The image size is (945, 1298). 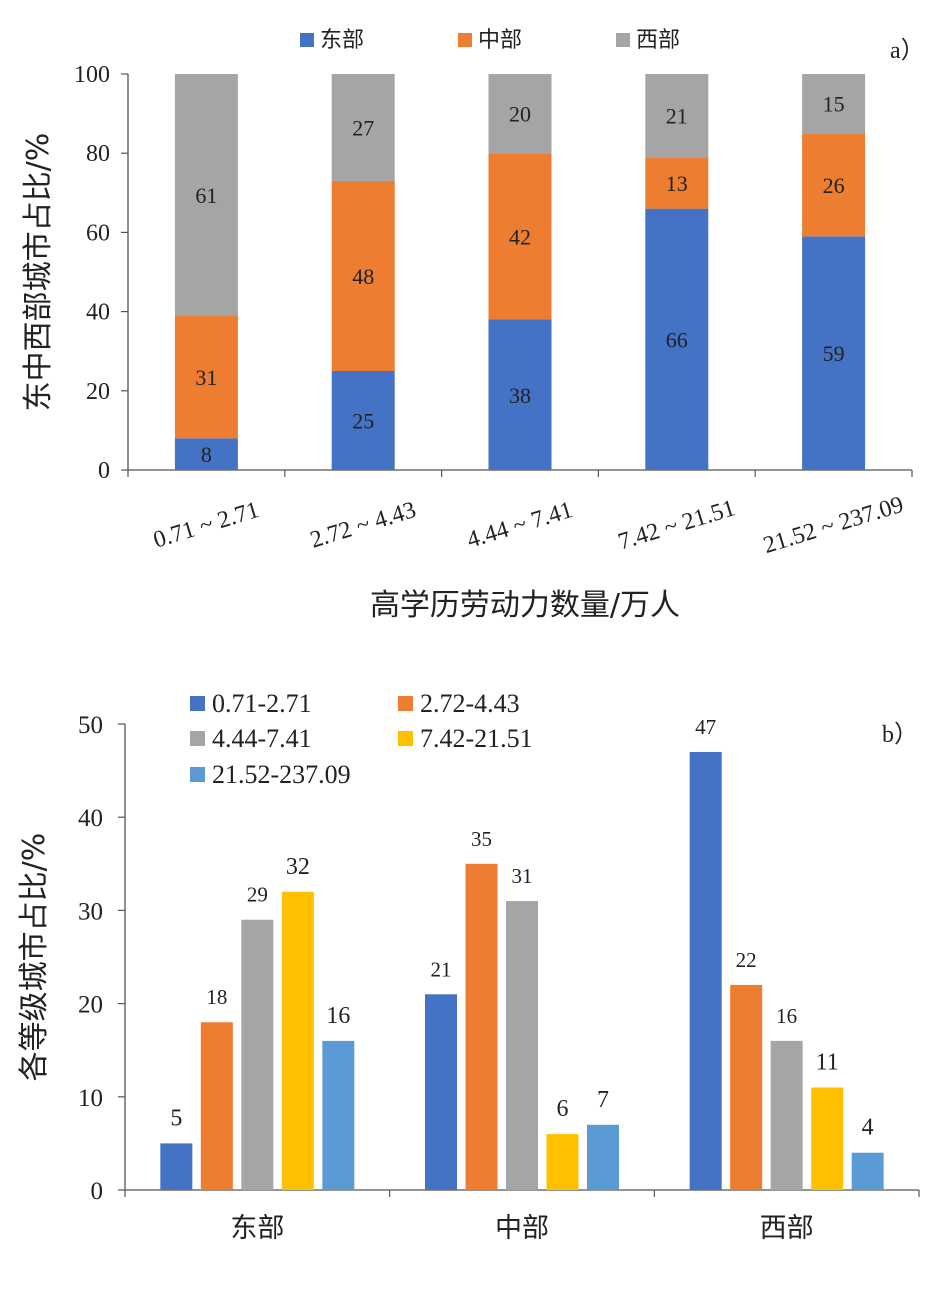 I want to click on data-label: 13, so click(x=677, y=183).